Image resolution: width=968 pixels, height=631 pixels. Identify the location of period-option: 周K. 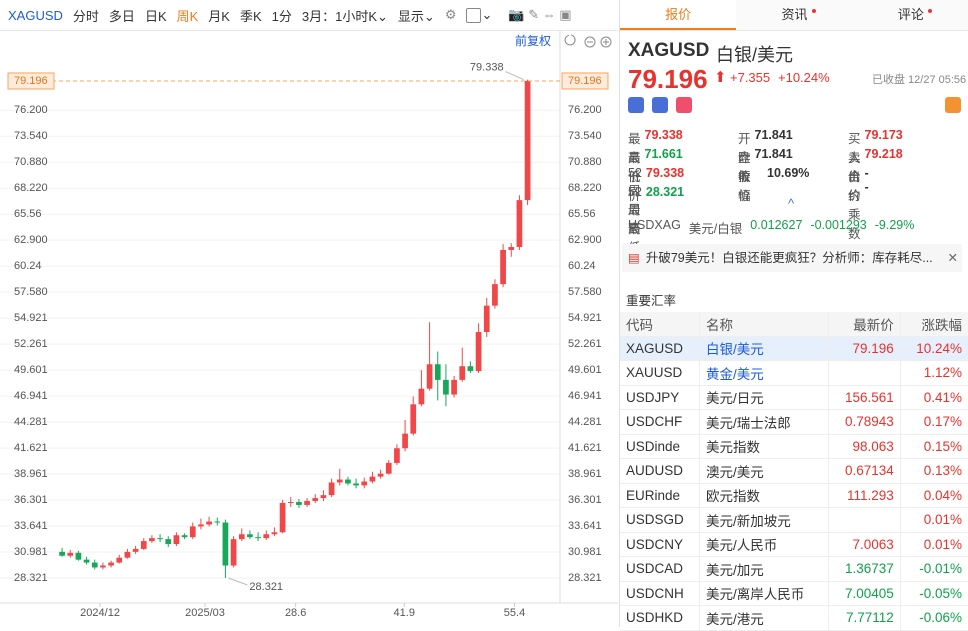
(187, 16).